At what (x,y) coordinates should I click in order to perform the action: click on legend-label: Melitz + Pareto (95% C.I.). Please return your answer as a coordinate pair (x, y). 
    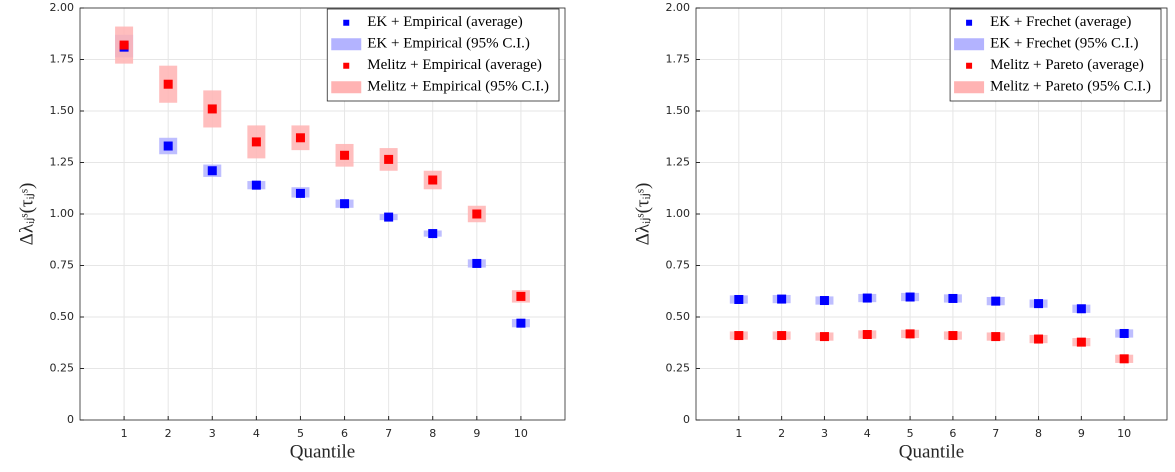
    Looking at the image, I should click on (1070, 87).